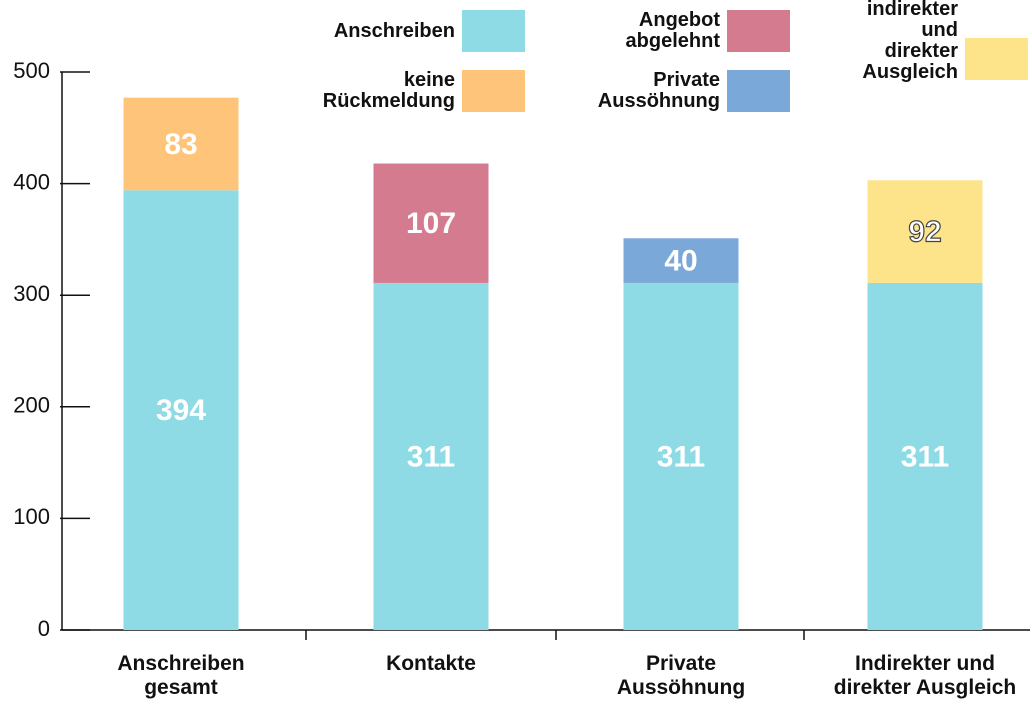 The image size is (1032, 709). I want to click on data-label: 107, so click(431, 223).